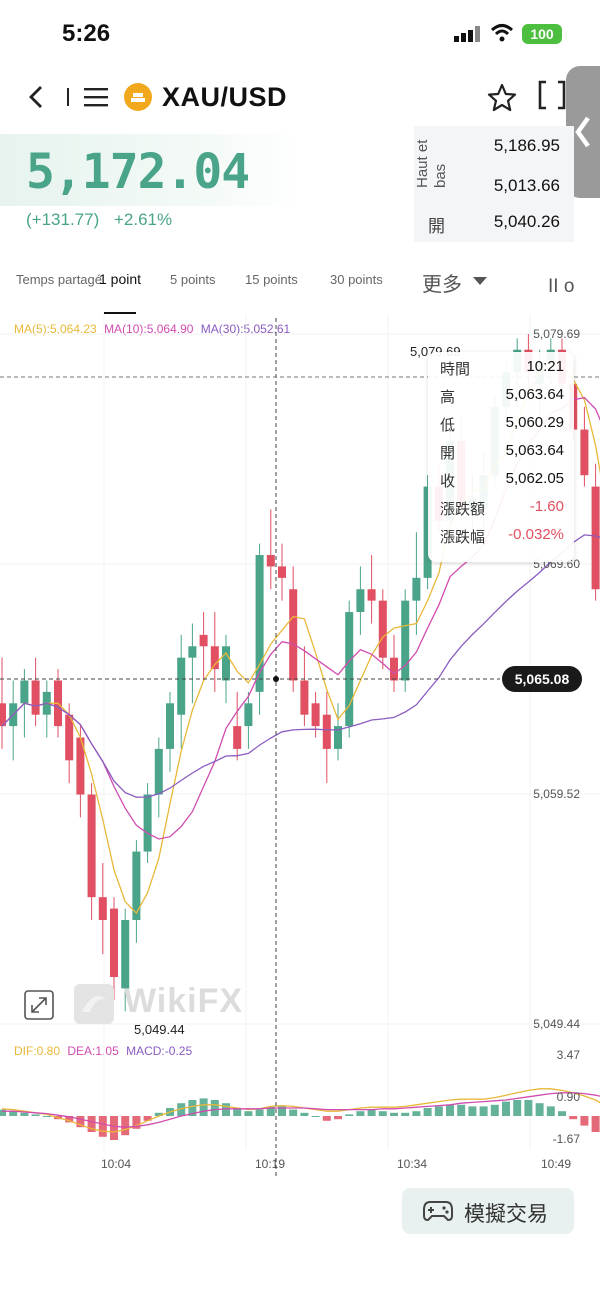  I want to click on price-axis-label: 5,059.52, so click(556, 794).